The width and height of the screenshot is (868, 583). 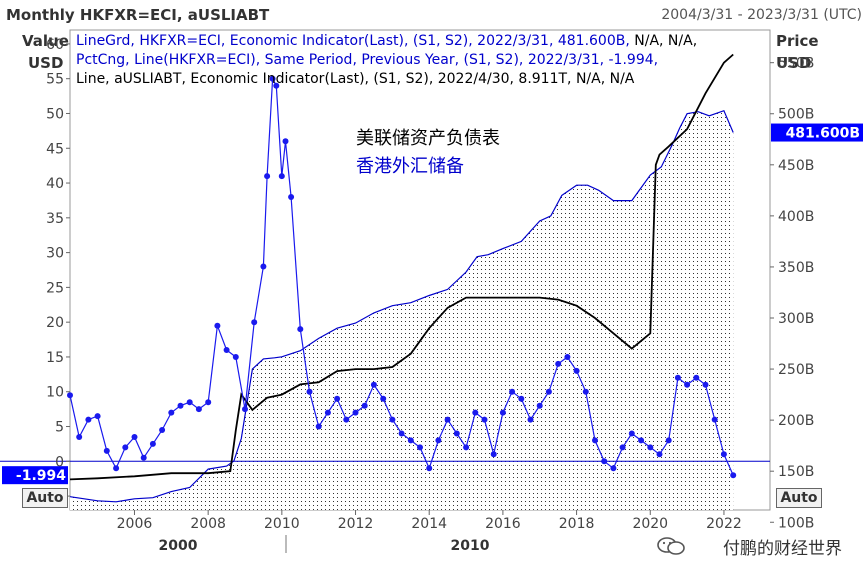 What do you see at coordinates (761, 15) in the screenshot?
I see `date-range: 2004/3/31 - 2023/3/31 (UTC)` at bounding box center [761, 15].